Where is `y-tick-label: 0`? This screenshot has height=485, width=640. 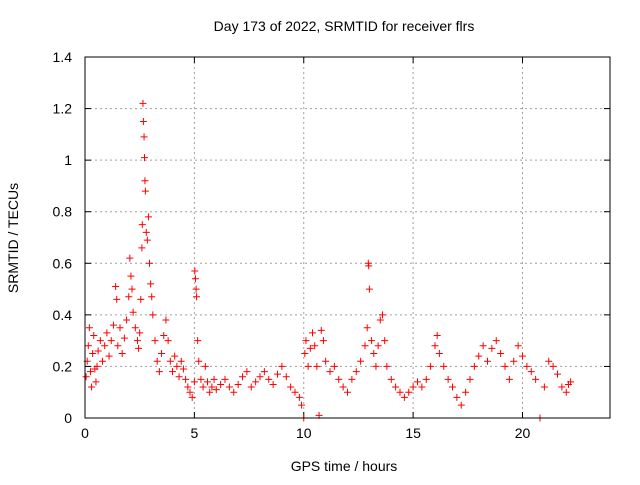 y-tick-label: 0 is located at coordinates (68, 418).